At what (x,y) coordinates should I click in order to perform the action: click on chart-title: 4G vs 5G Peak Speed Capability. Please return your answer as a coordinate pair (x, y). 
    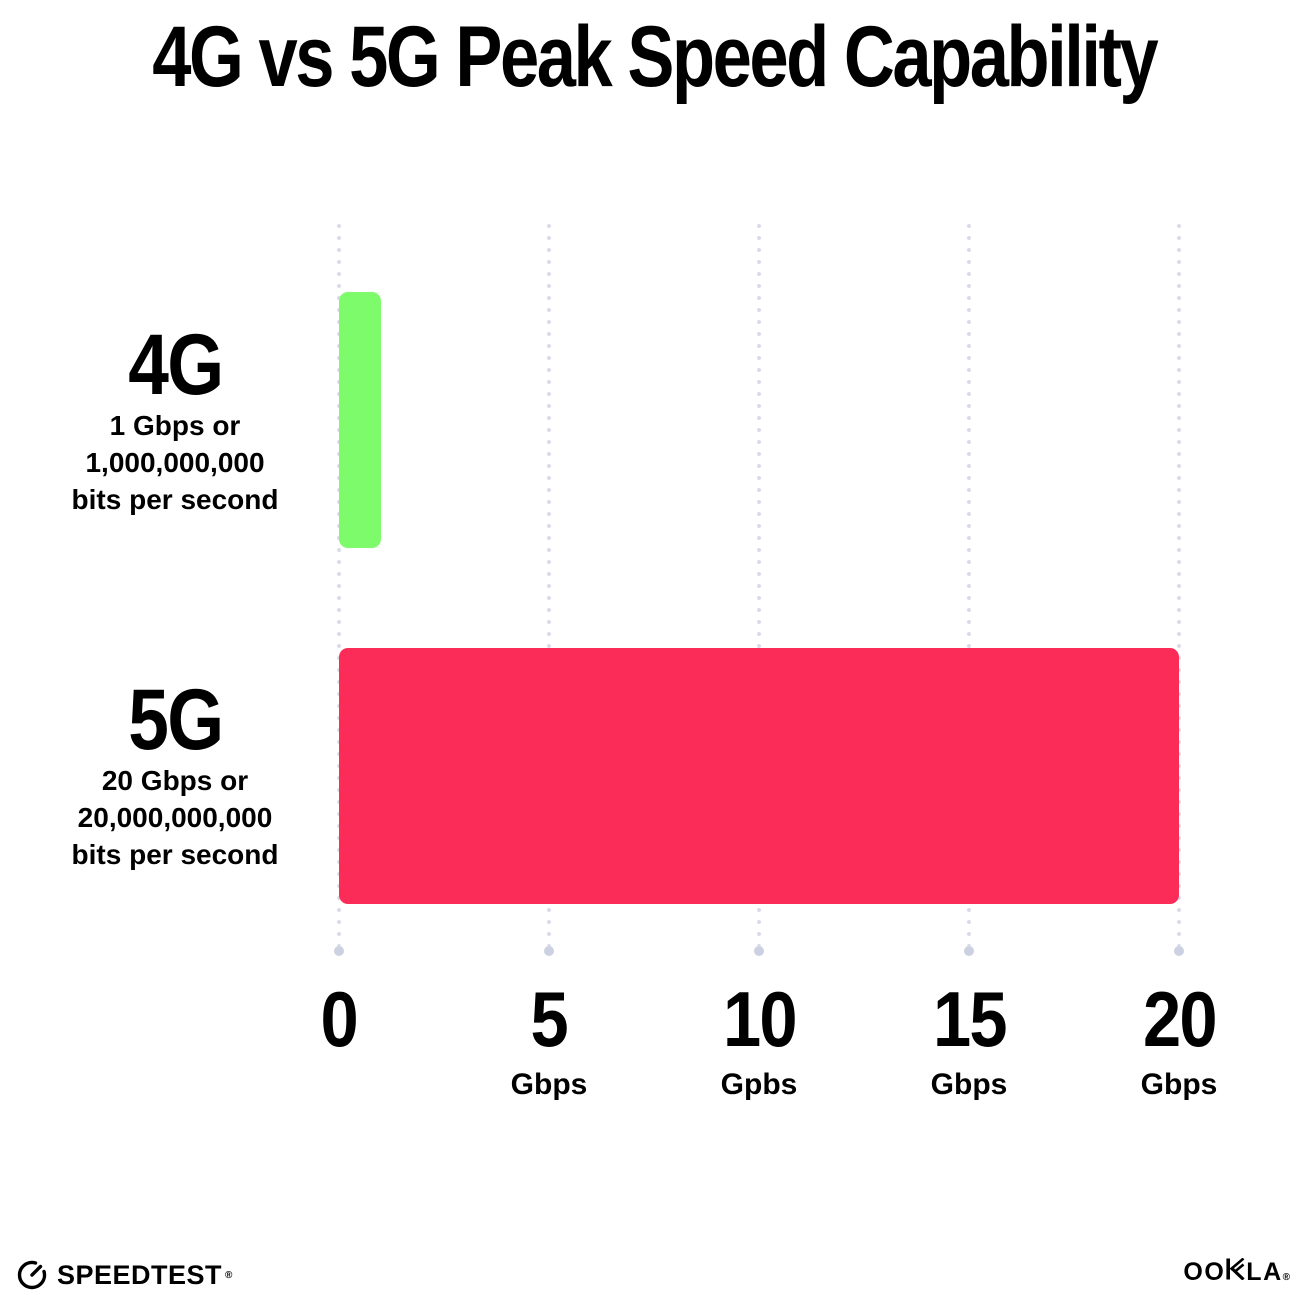
    Looking at the image, I should click on (654, 57).